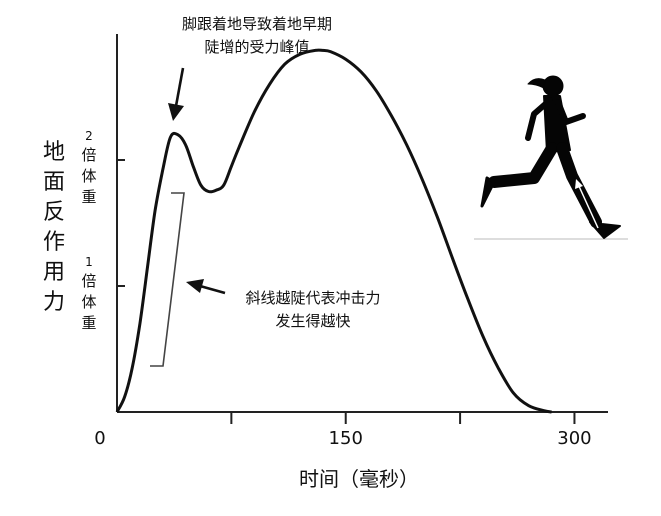 This screenshot has height=516, width=661. Describe the element at coordinates (54, 212) in the screenshot. I see `y-axis-label-char: 反` at that location.